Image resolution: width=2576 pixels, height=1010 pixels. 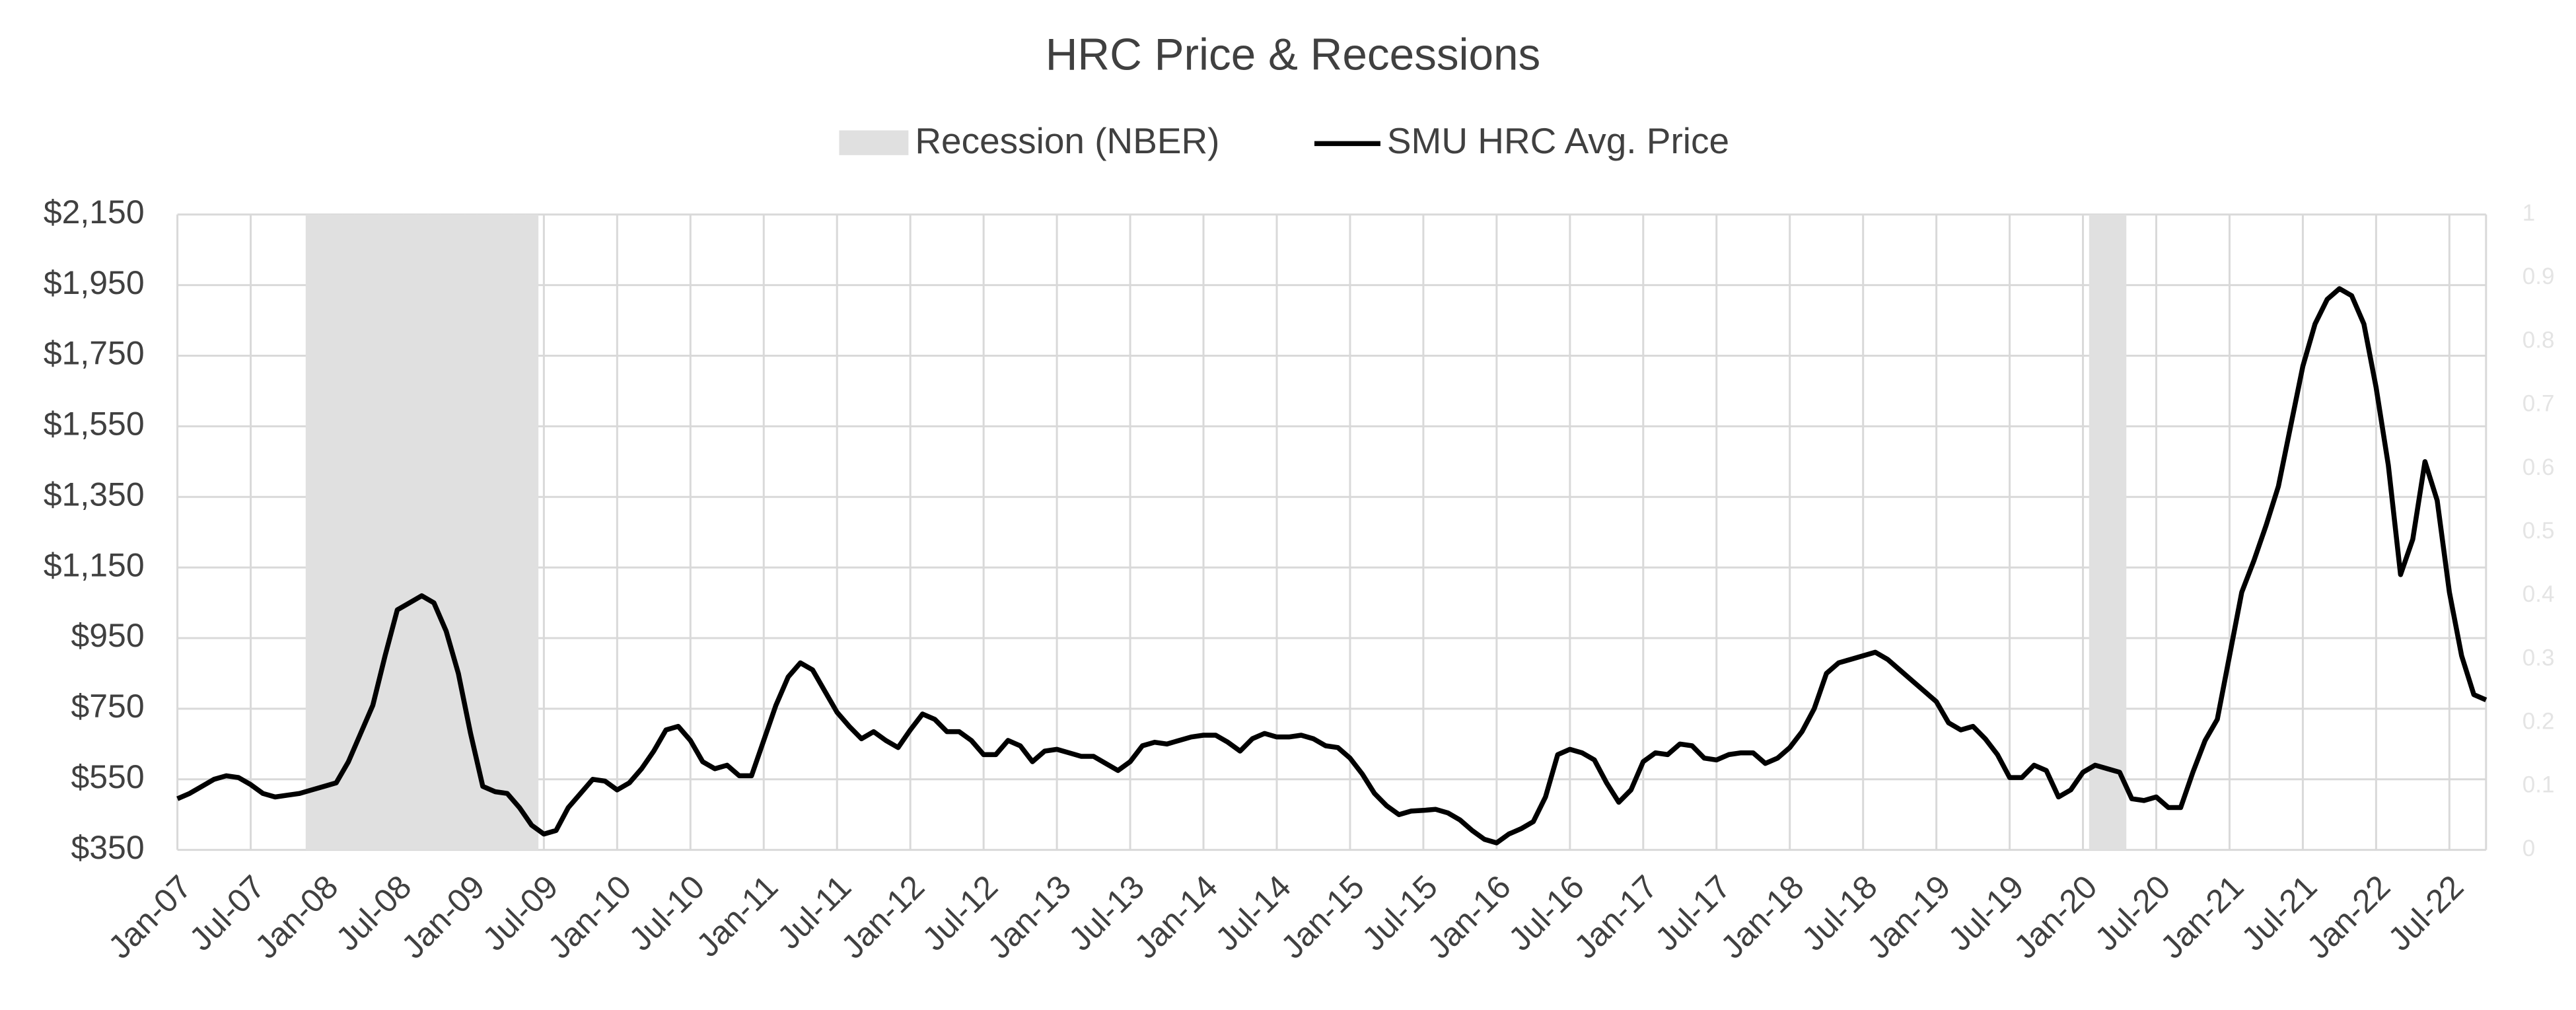 I want to click on legend-label: Recession (NBER), so click(x=1067, y=140).